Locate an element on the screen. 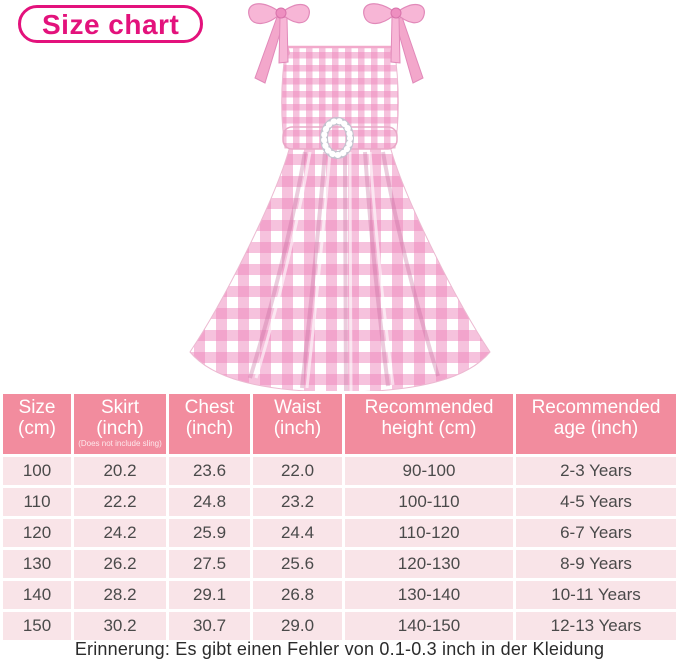 This screenshot has height=668, width=679. table-row: 130 26.2 27.5 25.6 120-130 8-9 Years is located at coordinates (339, 563).